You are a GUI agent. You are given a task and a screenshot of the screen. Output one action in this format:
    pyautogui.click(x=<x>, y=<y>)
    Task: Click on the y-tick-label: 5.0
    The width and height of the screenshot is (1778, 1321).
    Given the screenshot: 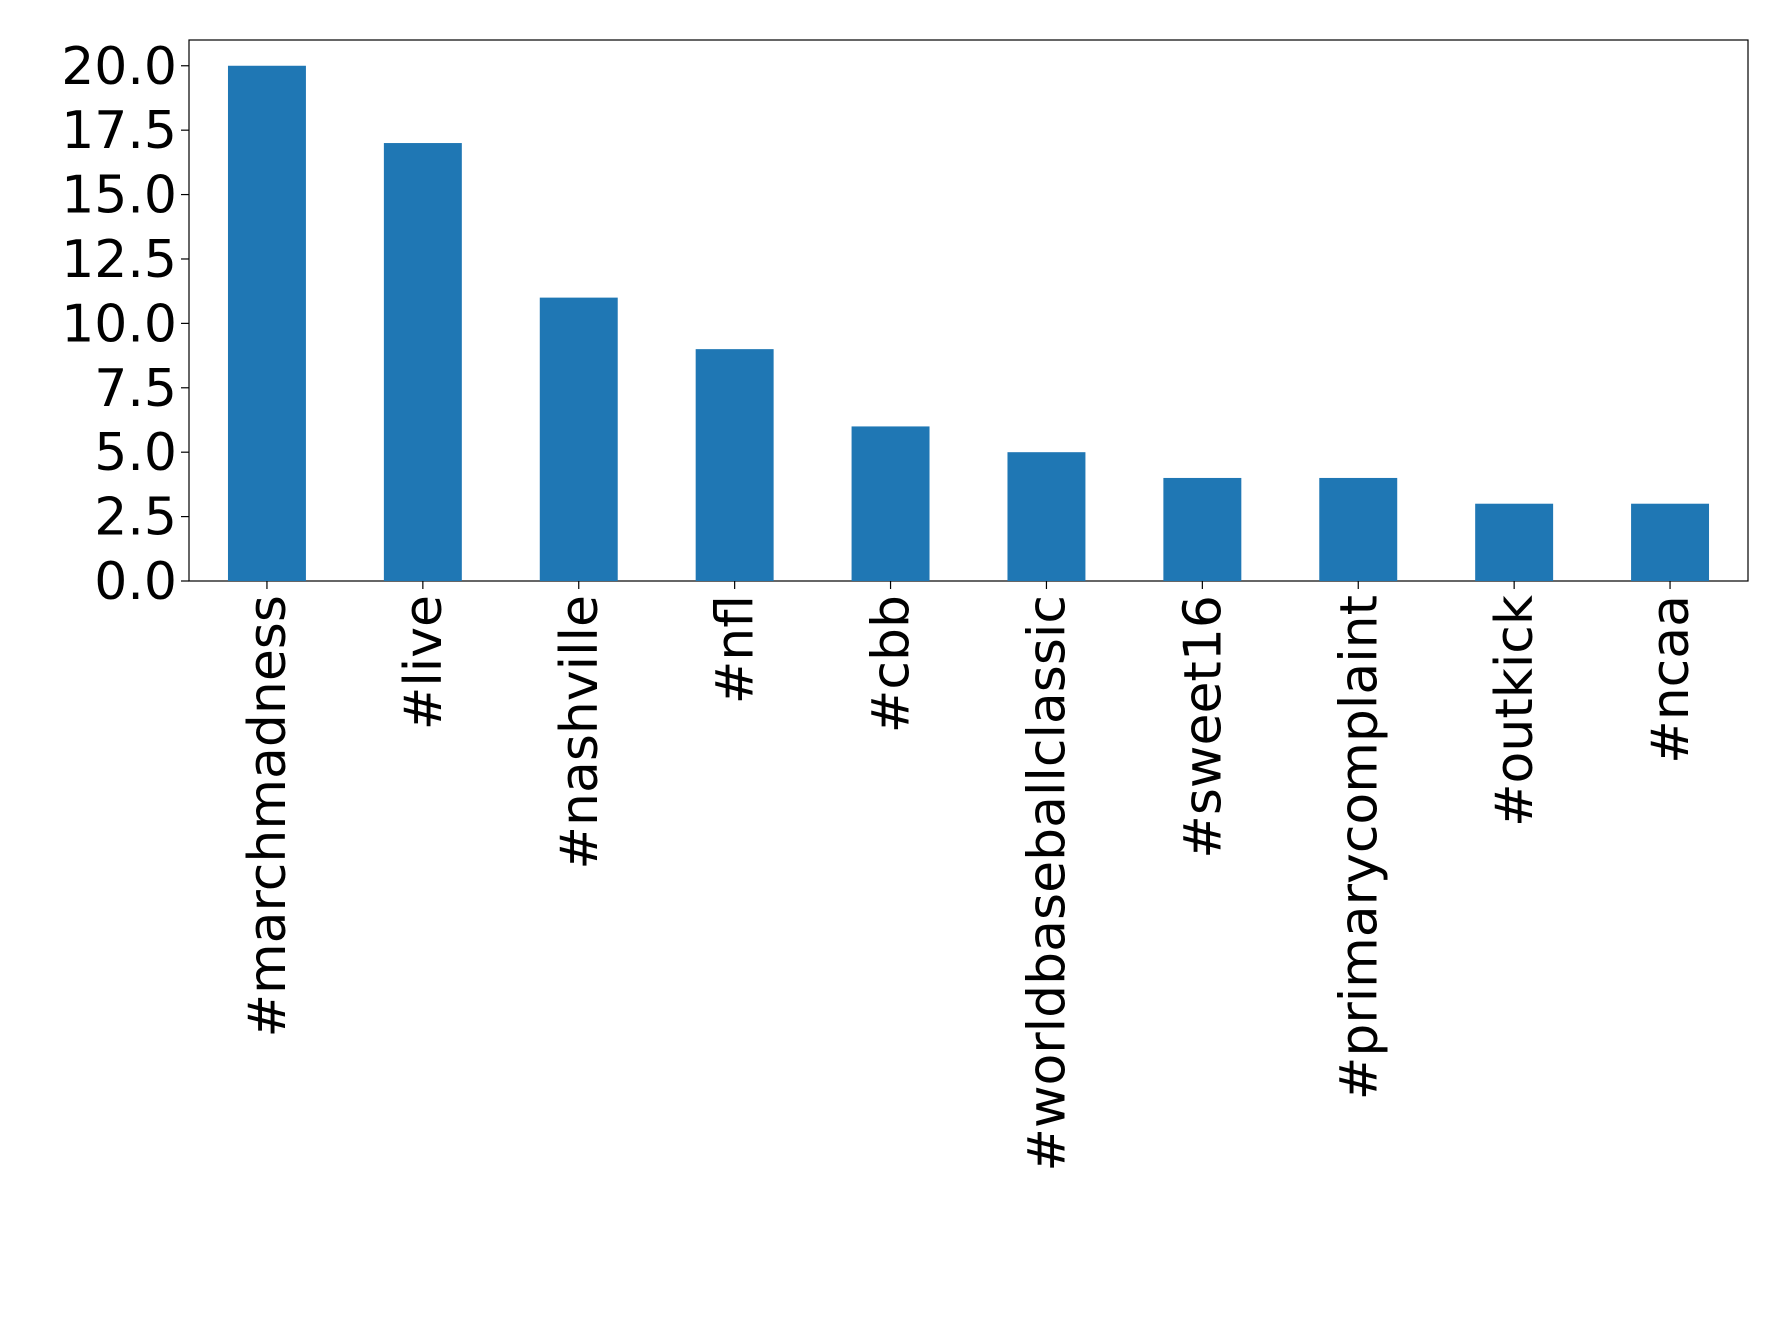 What is the action you would take?
    pyautogui.click(x=135, y=453)
    